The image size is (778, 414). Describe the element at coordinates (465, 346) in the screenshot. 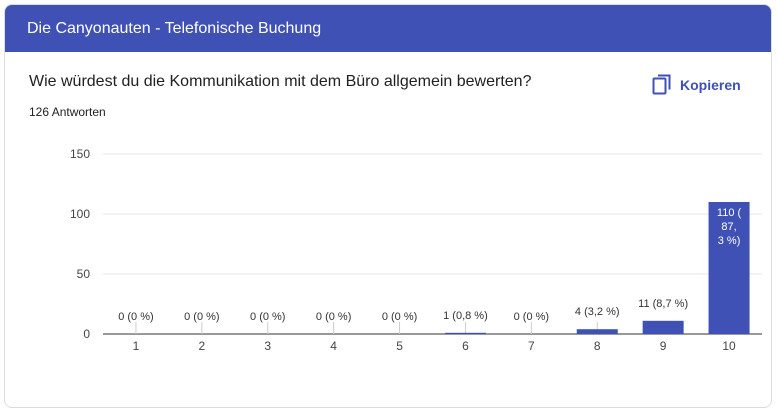

I see `x-tick-label: 6` at that location.